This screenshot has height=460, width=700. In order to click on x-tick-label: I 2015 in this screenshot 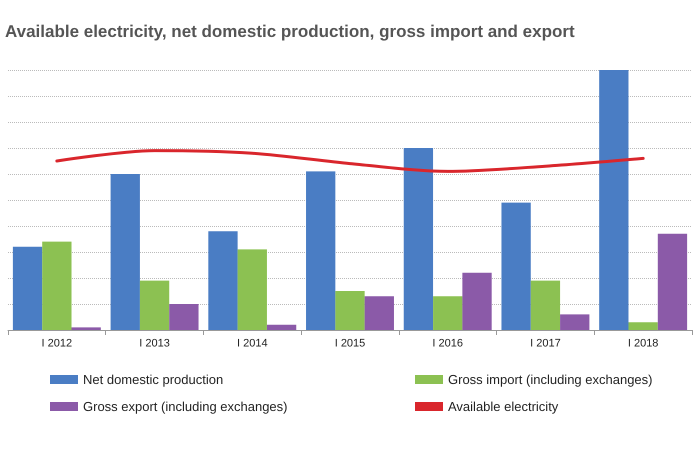, I will do `click(350, 344)`.